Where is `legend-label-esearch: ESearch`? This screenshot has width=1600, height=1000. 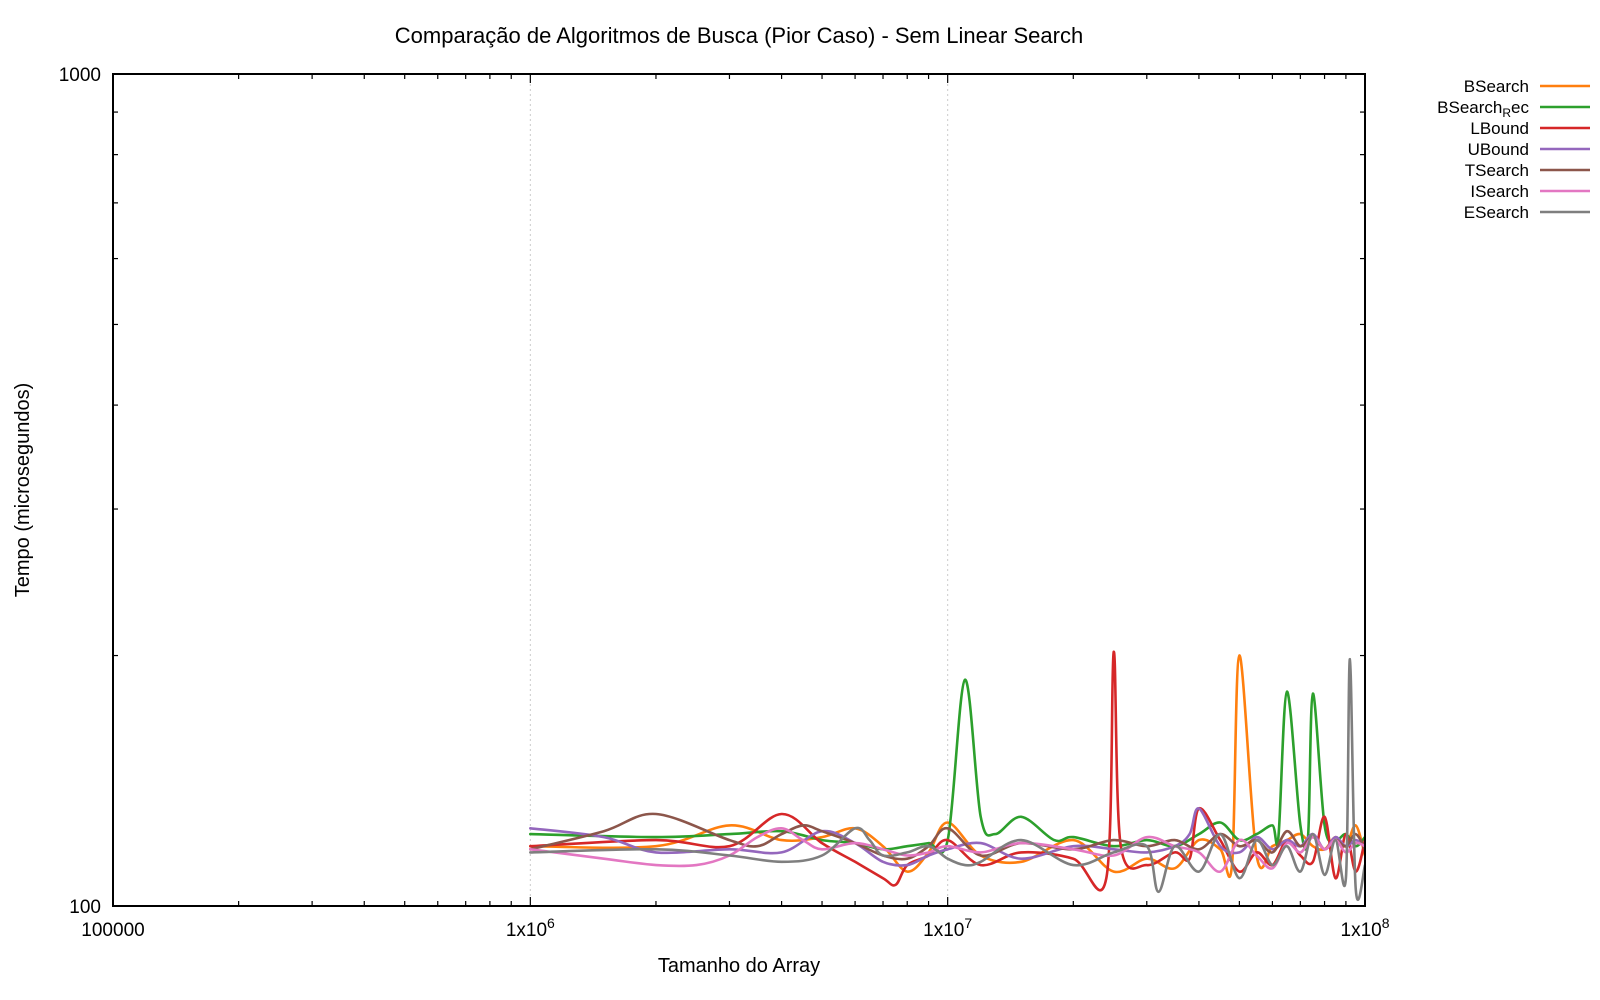 legend-label-esearch: ESearch is located at coordinates (1496, 212).